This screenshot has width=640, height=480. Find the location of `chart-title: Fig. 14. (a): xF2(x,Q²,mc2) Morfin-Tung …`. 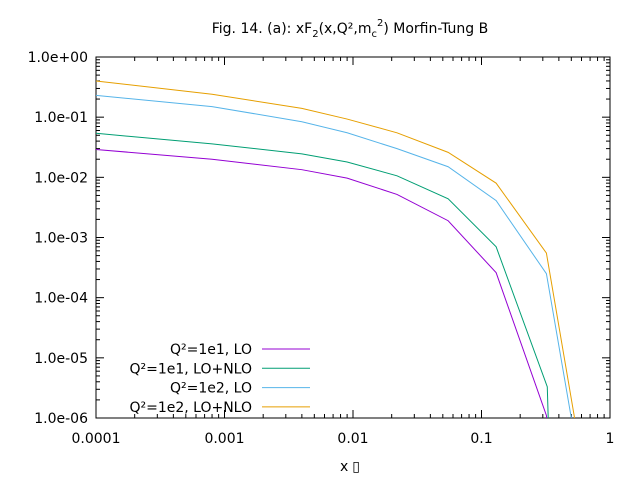

chart-title: Fig. 14. (a): xF2(x,Q²,mc2) Morfin-Tung … is located at coordinates (350, 29).